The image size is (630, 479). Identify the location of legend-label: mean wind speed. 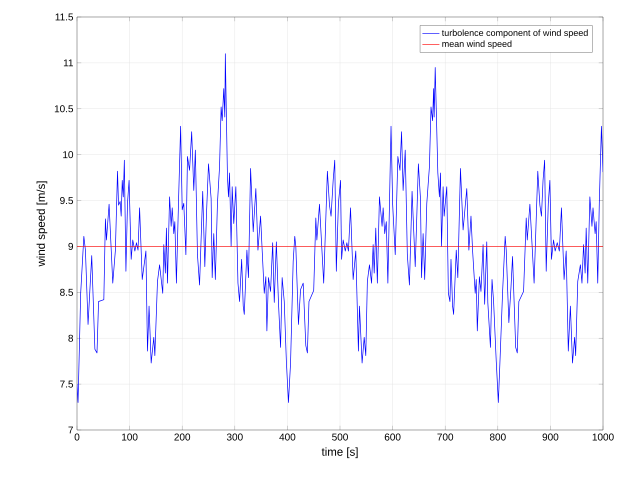
(477, 44).